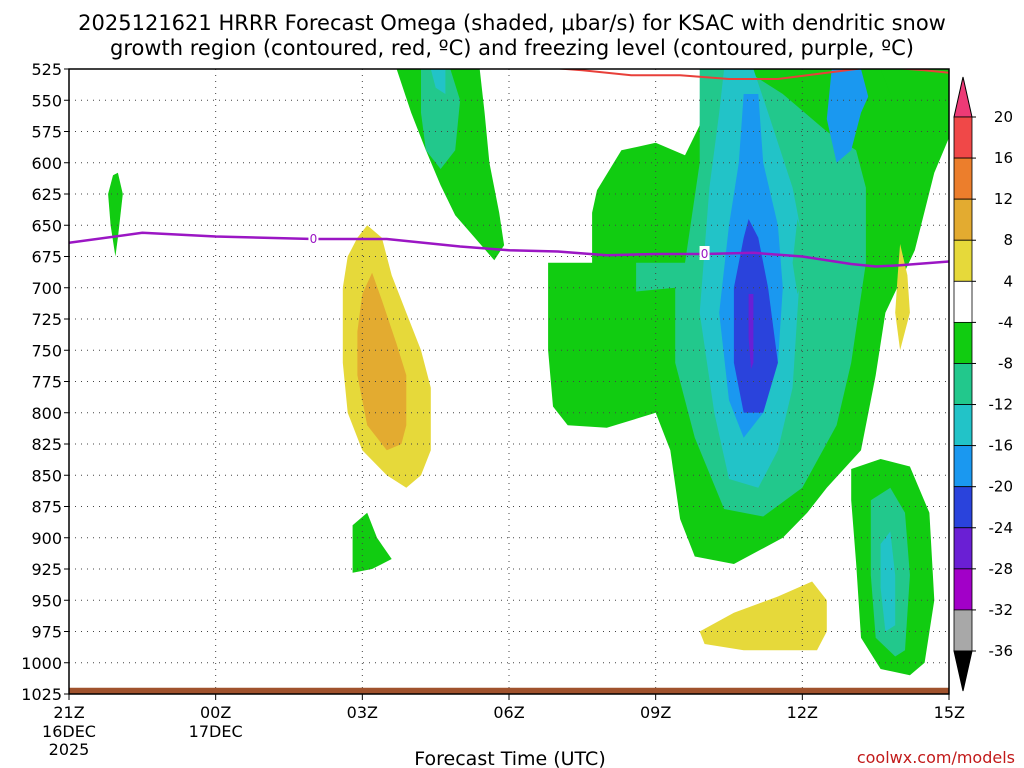  Describe the element at coordinates (362, 712) in the screenshot. I see `x-tick-label: 03Z` at that location.